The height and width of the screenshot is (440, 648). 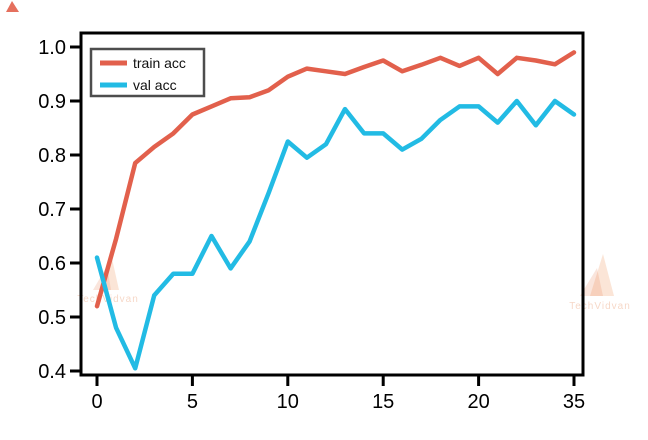 What do you see at coordinates (52, 102) in the screenshot?
I see `y-tick-label: 0.9` at bounding box center [52, 102].